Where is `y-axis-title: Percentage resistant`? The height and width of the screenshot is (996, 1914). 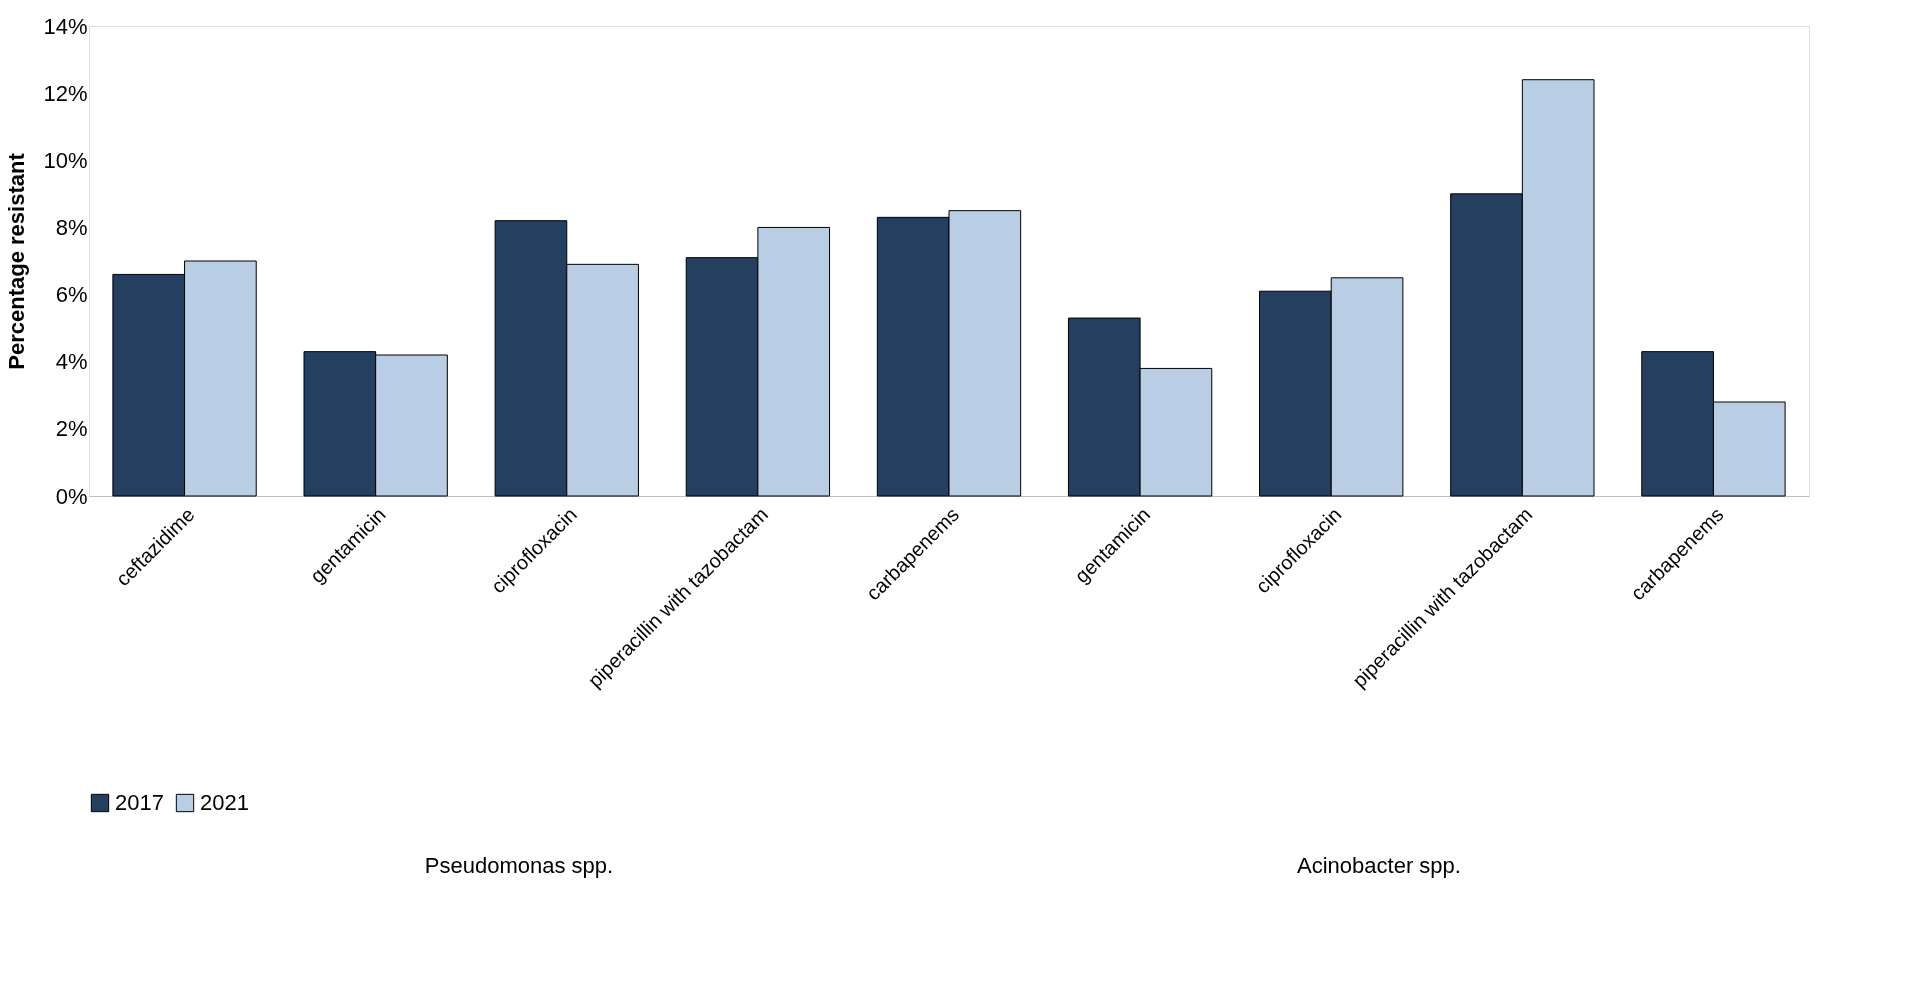 y-axis-title: Percentage resistant is located at coordinates (17, 261).